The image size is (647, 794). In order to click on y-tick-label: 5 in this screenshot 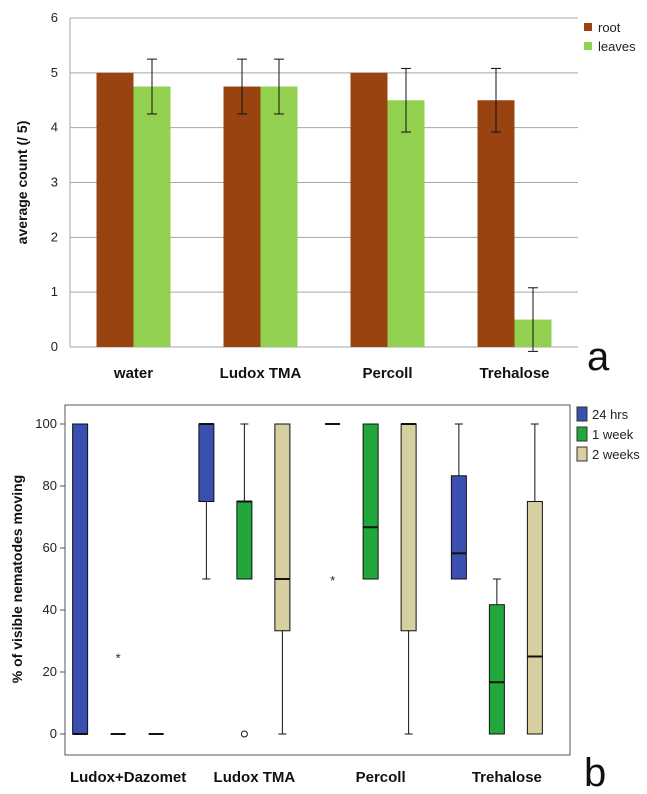, I will do `click(54, 72)`.